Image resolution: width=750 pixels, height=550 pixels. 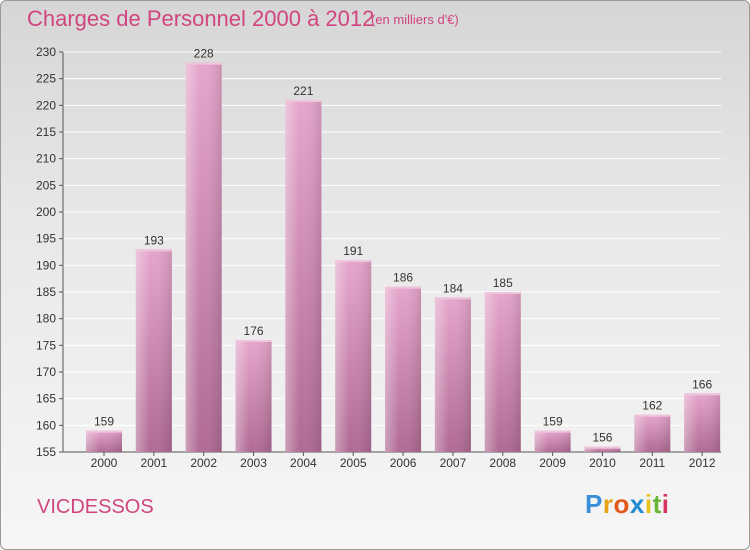 What do you see at coordinates (652, 463) in the screenshot?
I see `x-tick-label: 2011` at bounding box center [652, 463].